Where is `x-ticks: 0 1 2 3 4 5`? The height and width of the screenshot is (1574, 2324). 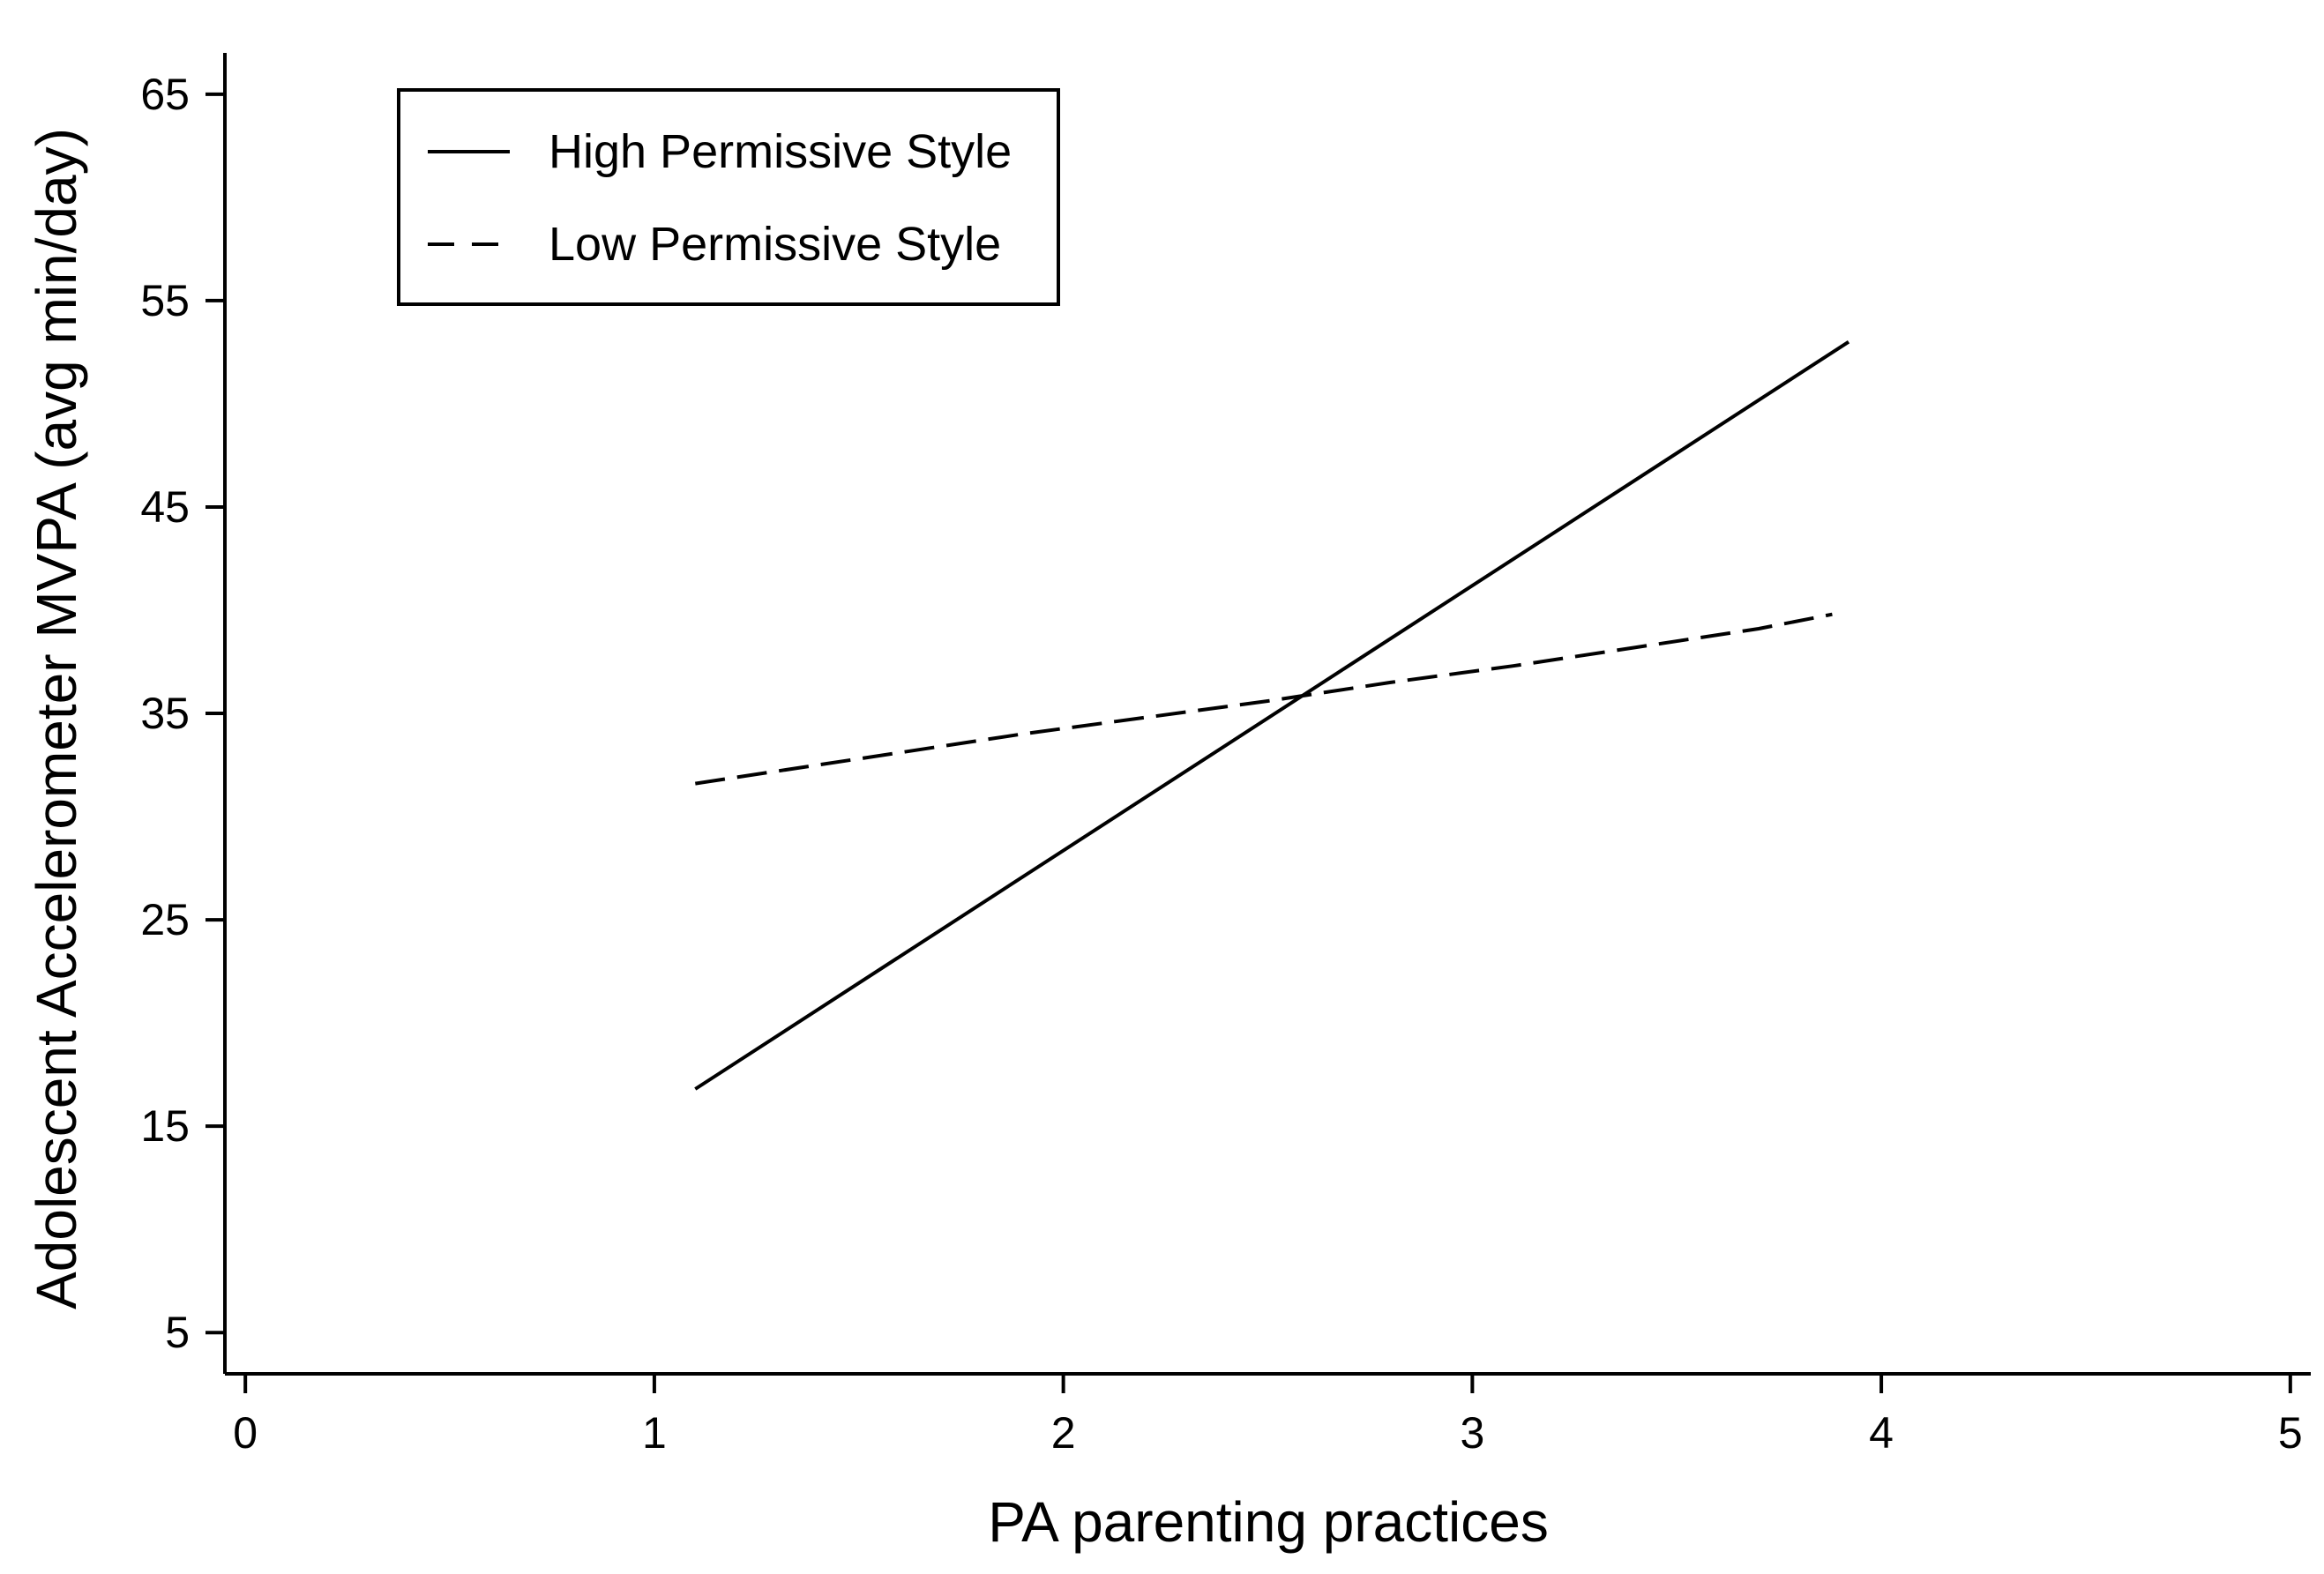 x-ticks: 0 1 2 3 4 5 is located at coordinates (1268, 1416).